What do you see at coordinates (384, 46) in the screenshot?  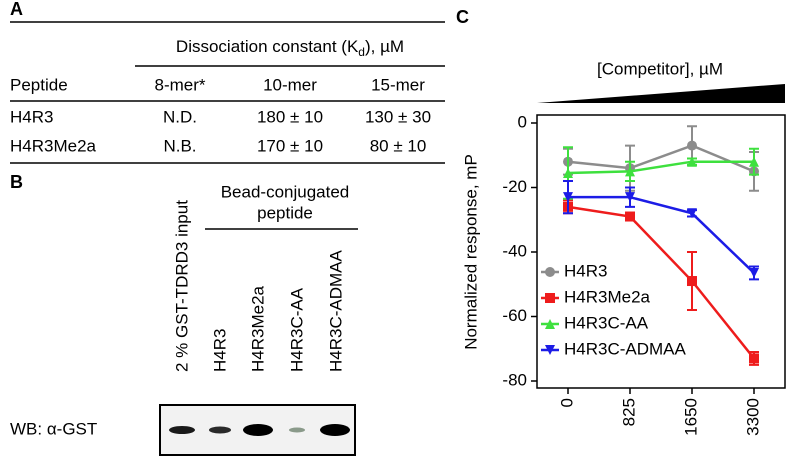 I see `header-text: ), µM` at bounding box center [384, 46].